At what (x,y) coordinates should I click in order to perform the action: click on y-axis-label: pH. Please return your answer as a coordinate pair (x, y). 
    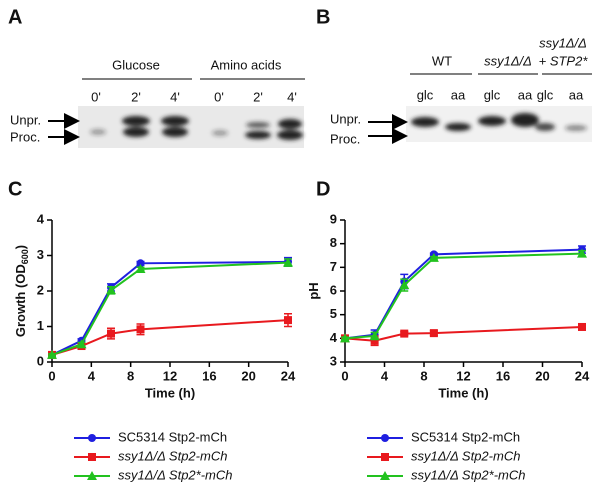
    Looking at the image, I should click on (313, 290).